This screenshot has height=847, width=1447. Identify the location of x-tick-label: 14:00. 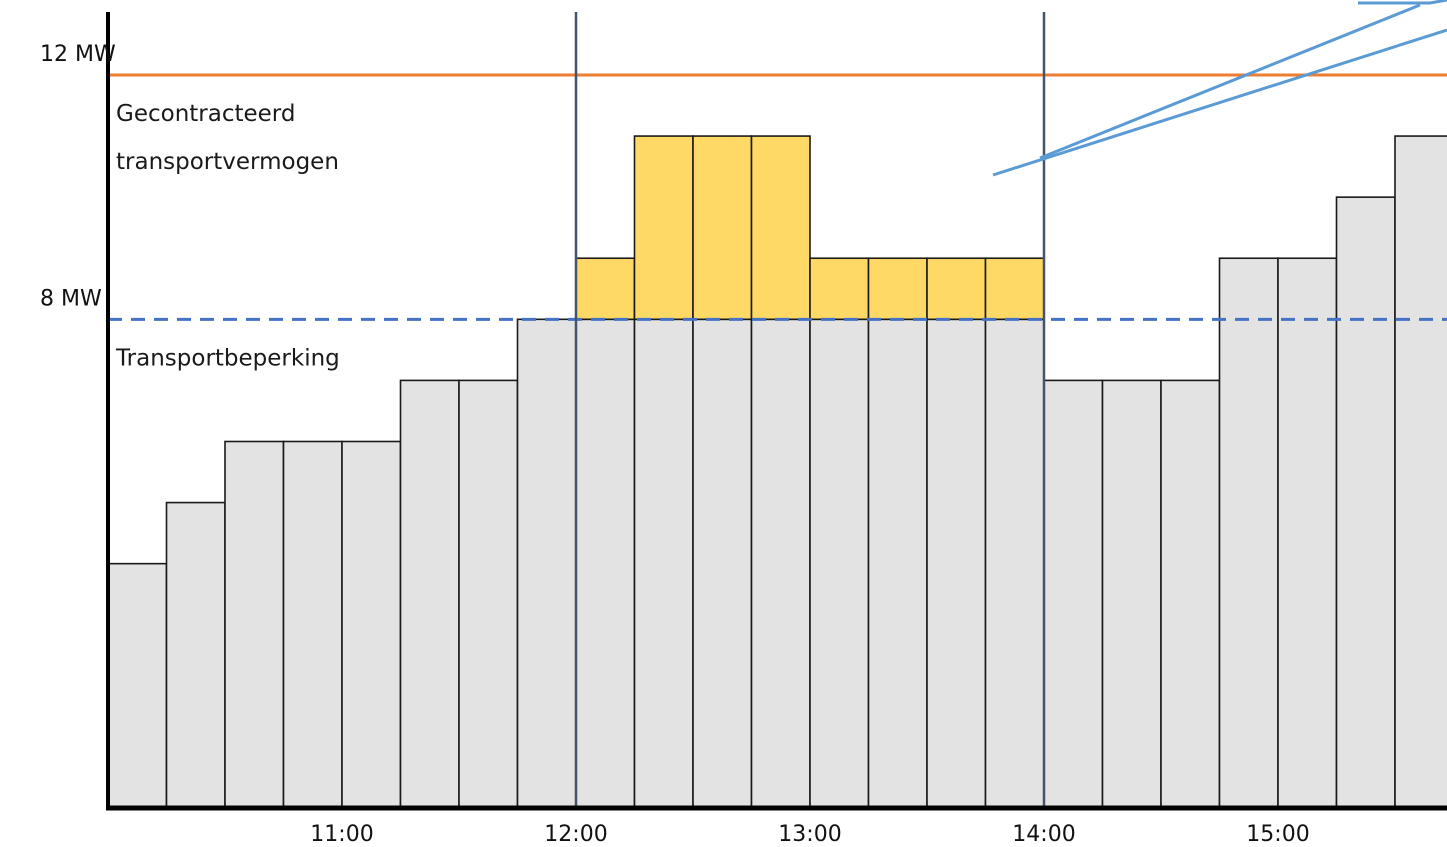
(1043, 834).